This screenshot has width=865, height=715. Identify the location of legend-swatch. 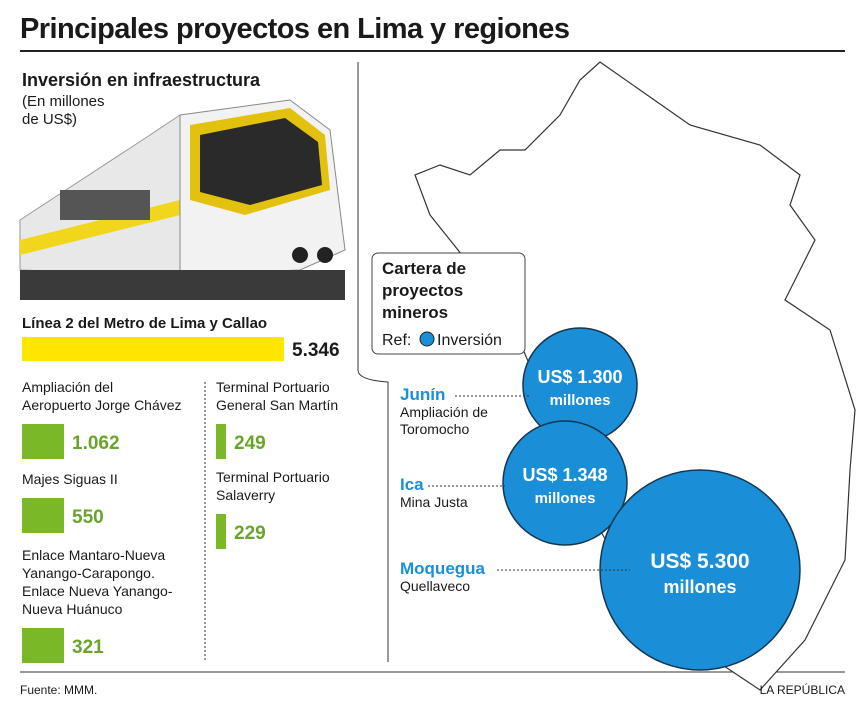
(427, 339).